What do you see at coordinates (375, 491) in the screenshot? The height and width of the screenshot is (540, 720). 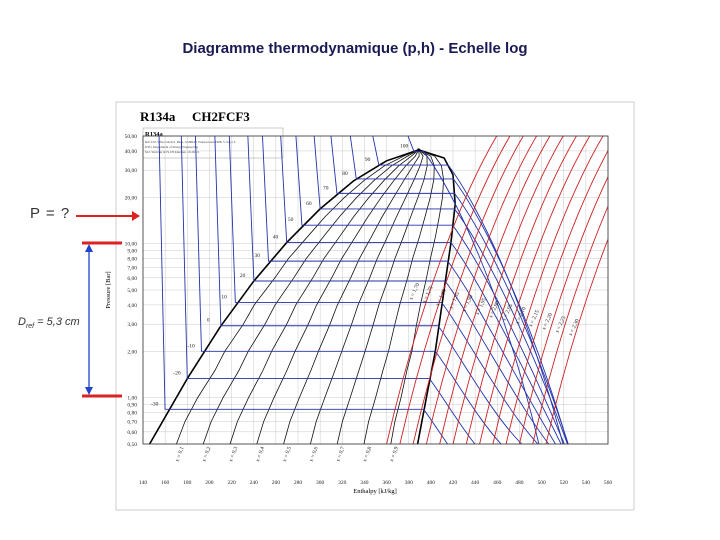 I see `x-axis-label: Enthalpy [kJ/kg]` at bounding box center [375, 491].